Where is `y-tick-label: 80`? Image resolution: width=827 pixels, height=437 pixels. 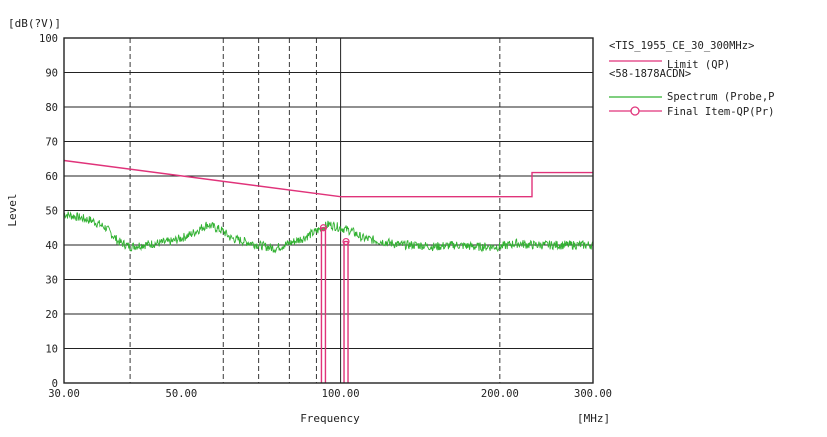 y-tick-label: 80 is located at coordinates (51, 108).